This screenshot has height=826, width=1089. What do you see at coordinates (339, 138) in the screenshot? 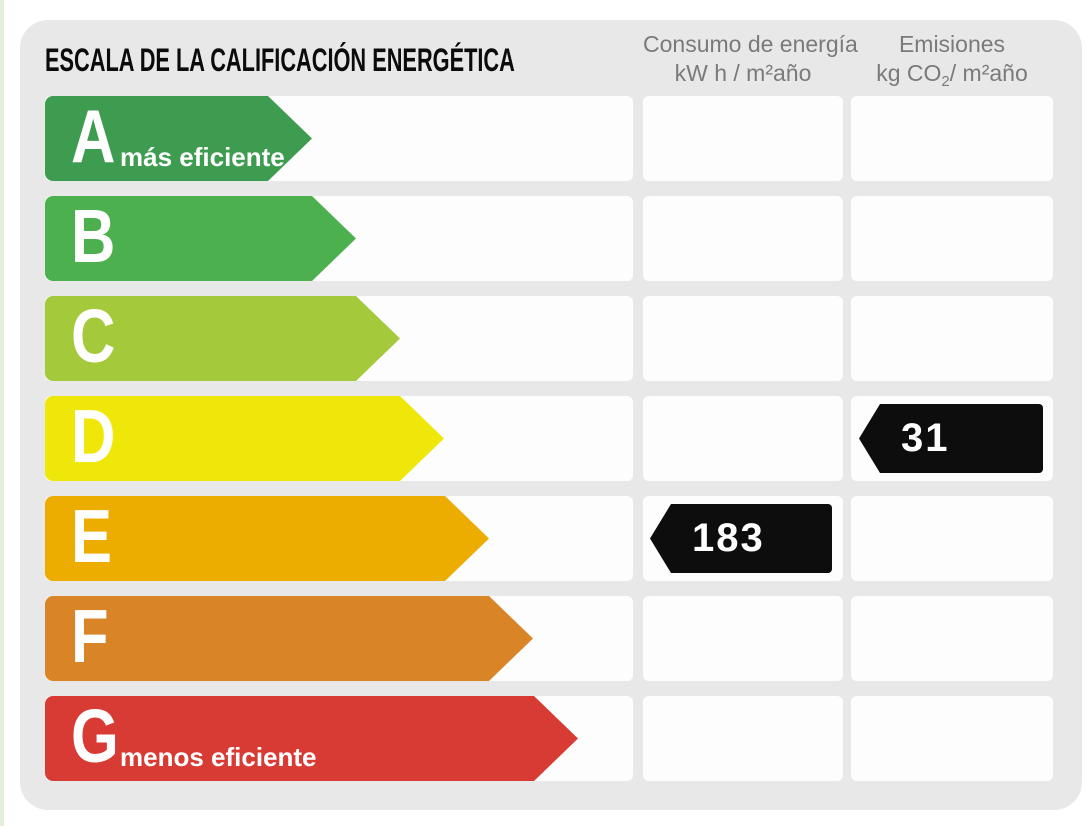
I see `rating-band-a: A más eficiente` at bounding box center [339, 138].